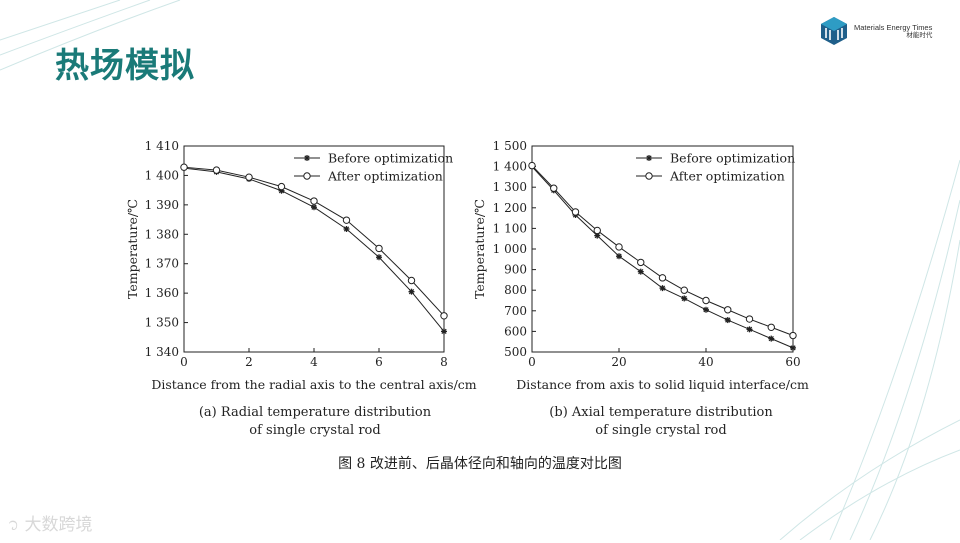 The image size is (960, 543). What do you see at coordinates (162, 264) in the screenshot?
I see `y-tick-label: 1 370` at bounding box center [162, 264].